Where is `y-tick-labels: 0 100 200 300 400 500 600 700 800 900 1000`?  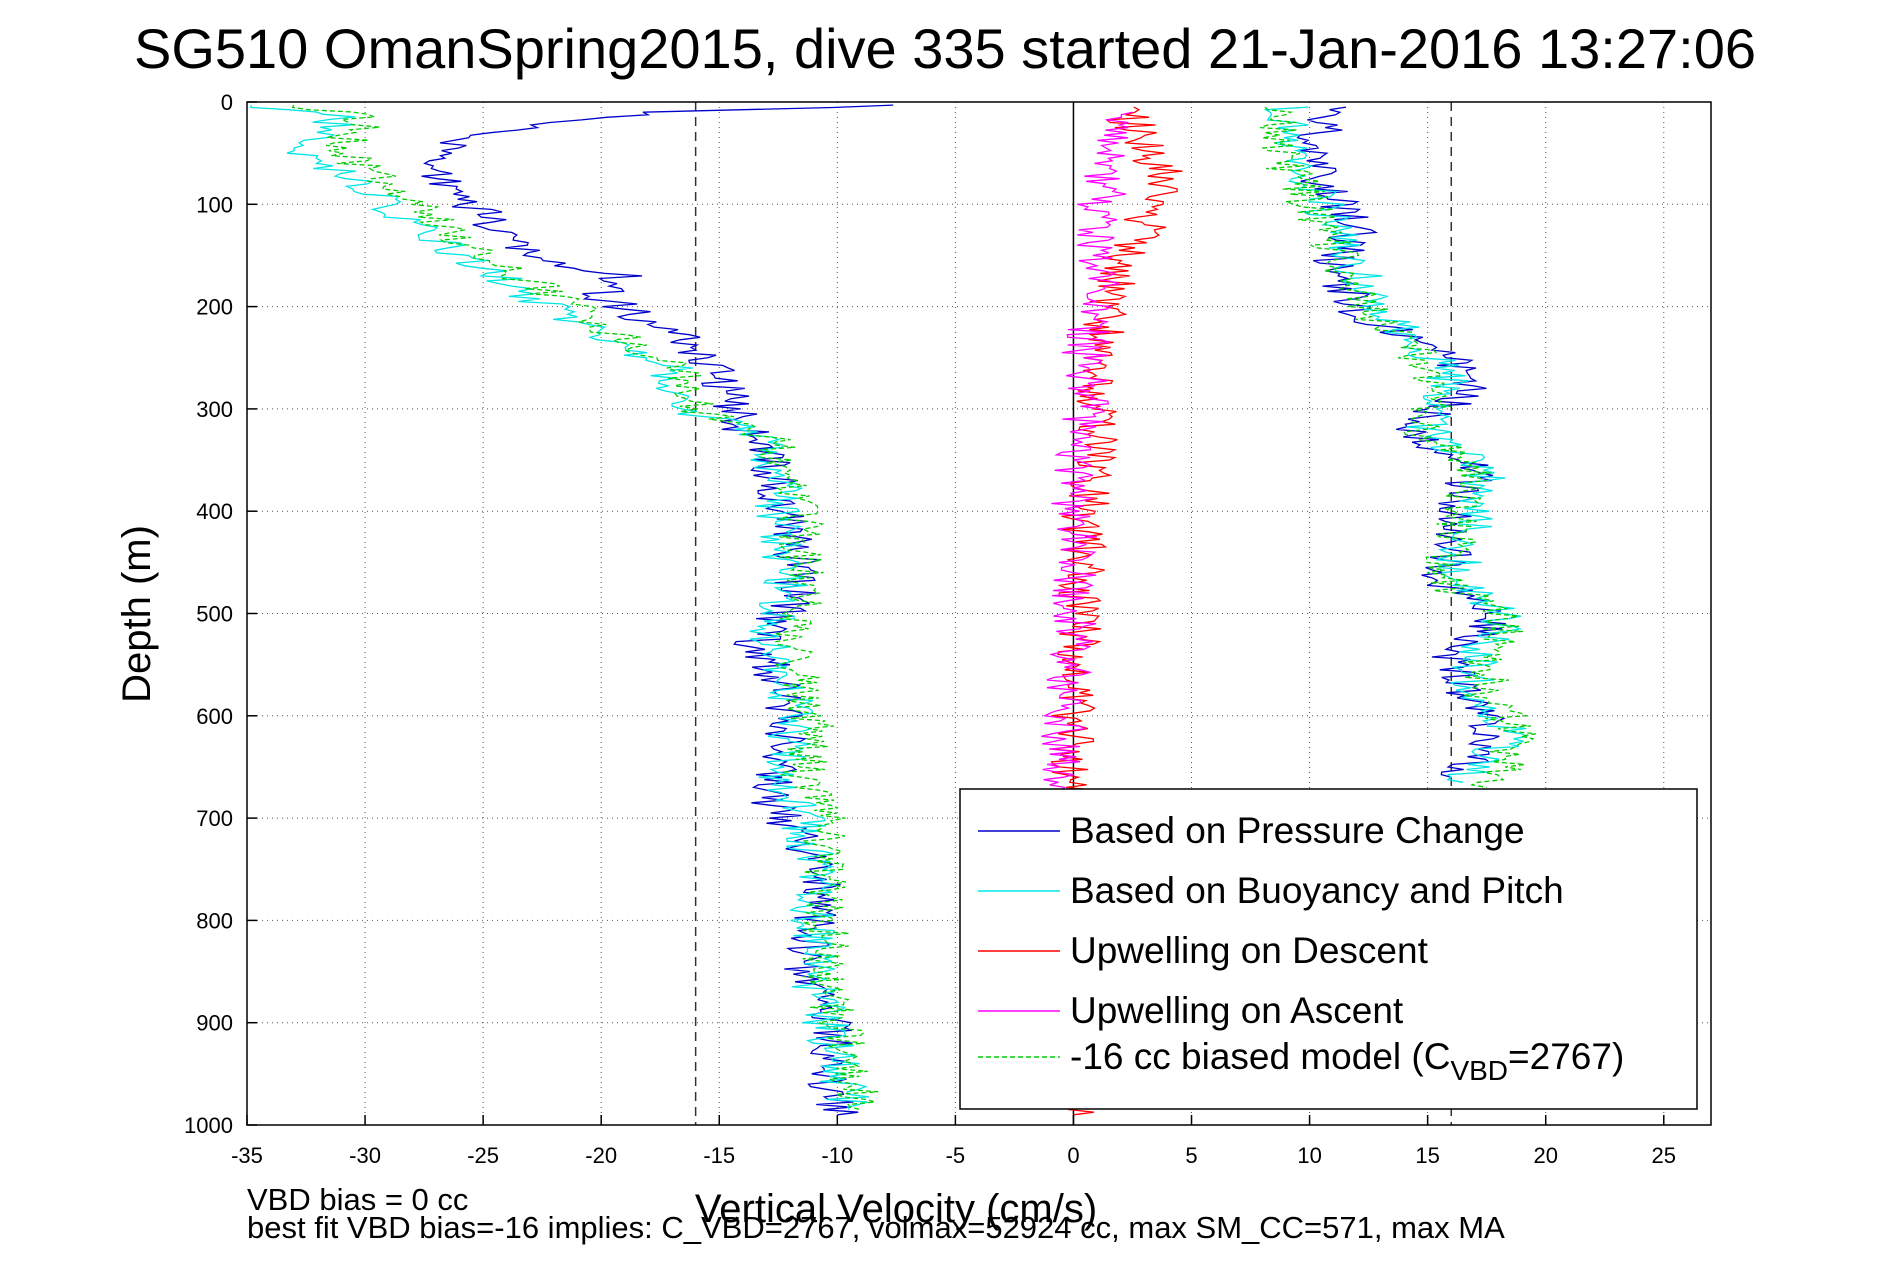 y-tick-labels: 0 100 200 300 400 500 600 700 800 900 1000 is located at coordinates (220, 614).